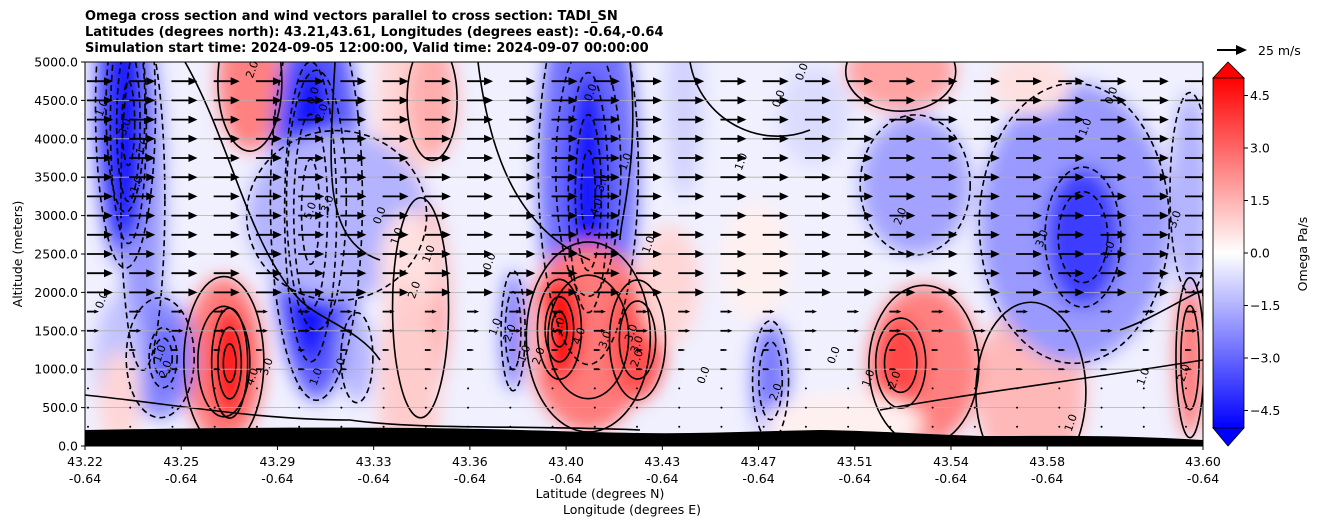 This screenshot has height=526, width=1320. What do you see at coordinates (1265, 358) in the screenshot?
I see `colorbar-tick-label: −3.0` at bounding box center [1265, 358].